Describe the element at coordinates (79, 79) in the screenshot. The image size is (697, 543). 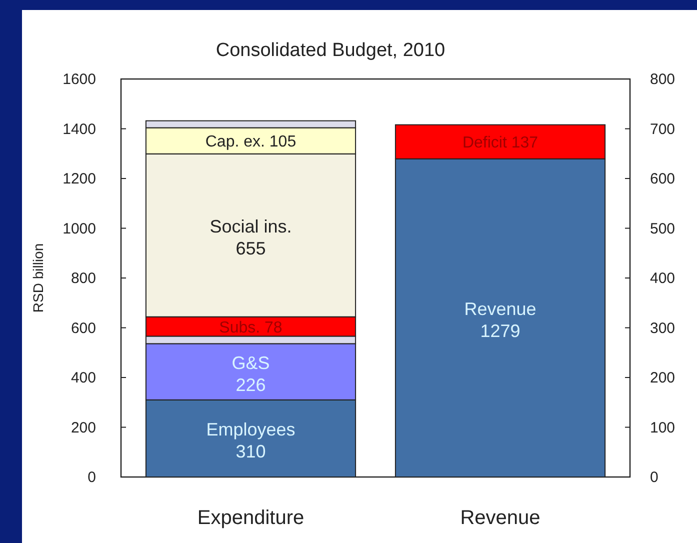
I see `y-tick-label: 1600` at that location.